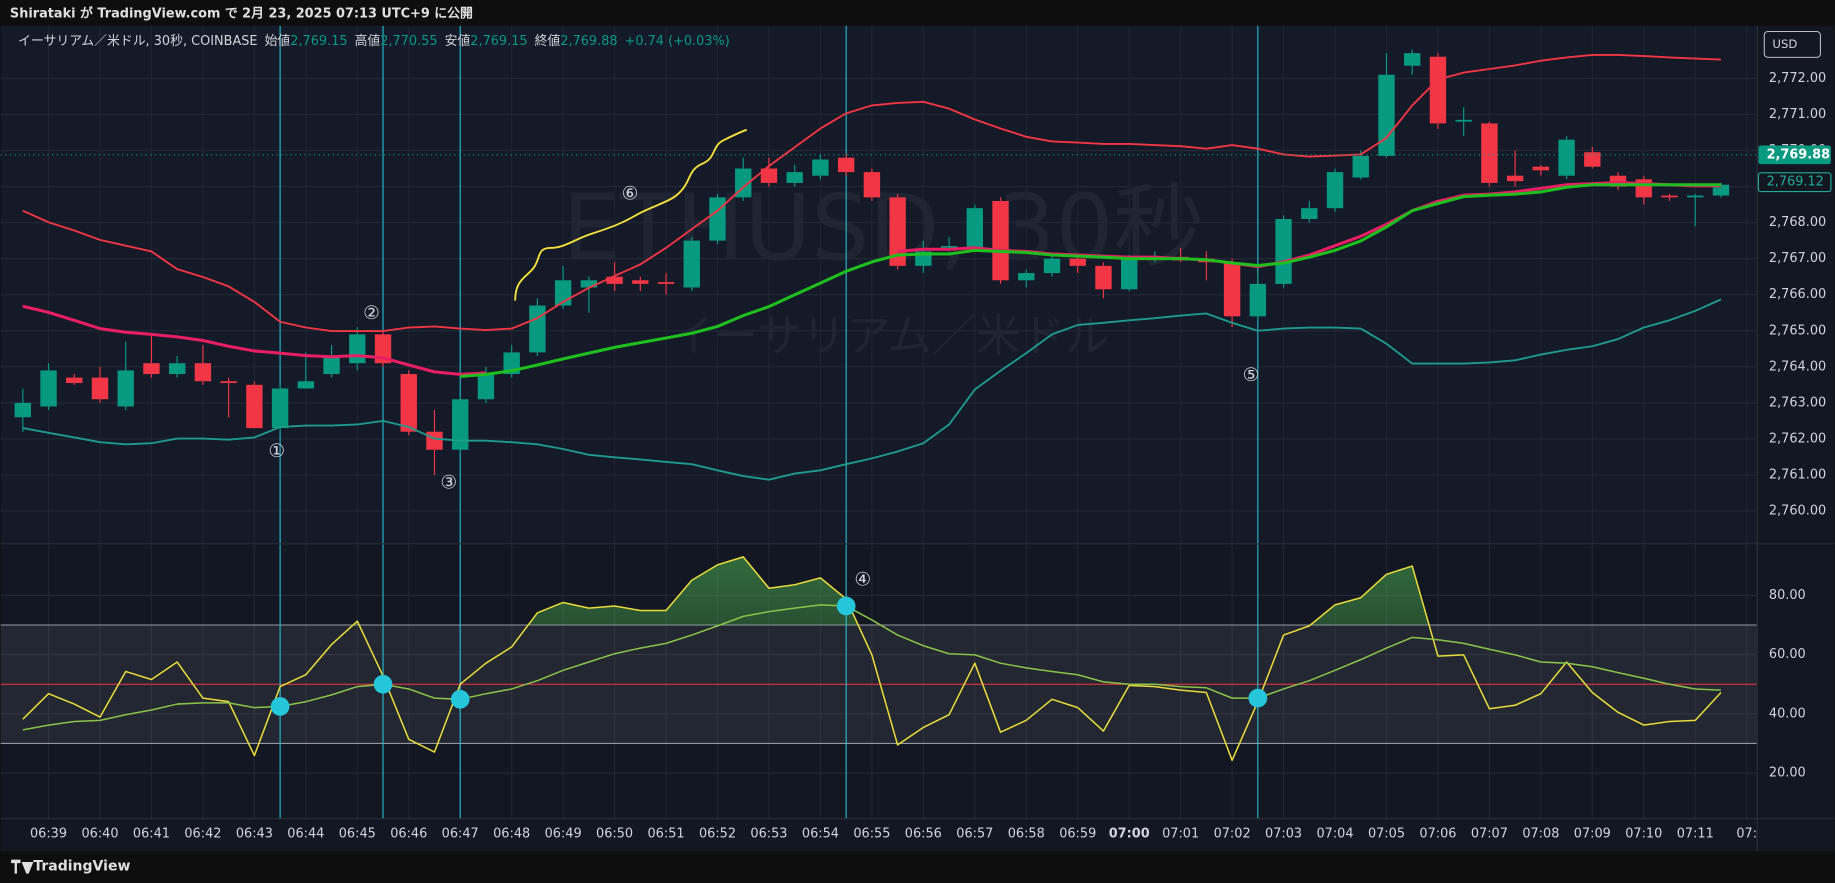 The width and height of the screenshot is (1835, 883). I want to click on y-tick-label: 2,772.00, so click(1797, 78).